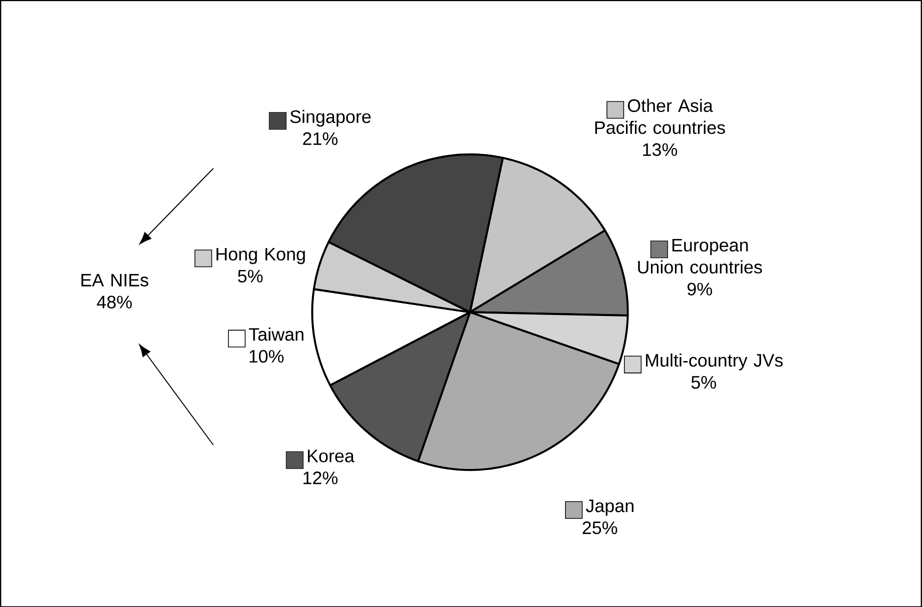 This screenshot has height=607, width=922. I want to click on legend-label: Multi-country JVs, so click(714, 361).